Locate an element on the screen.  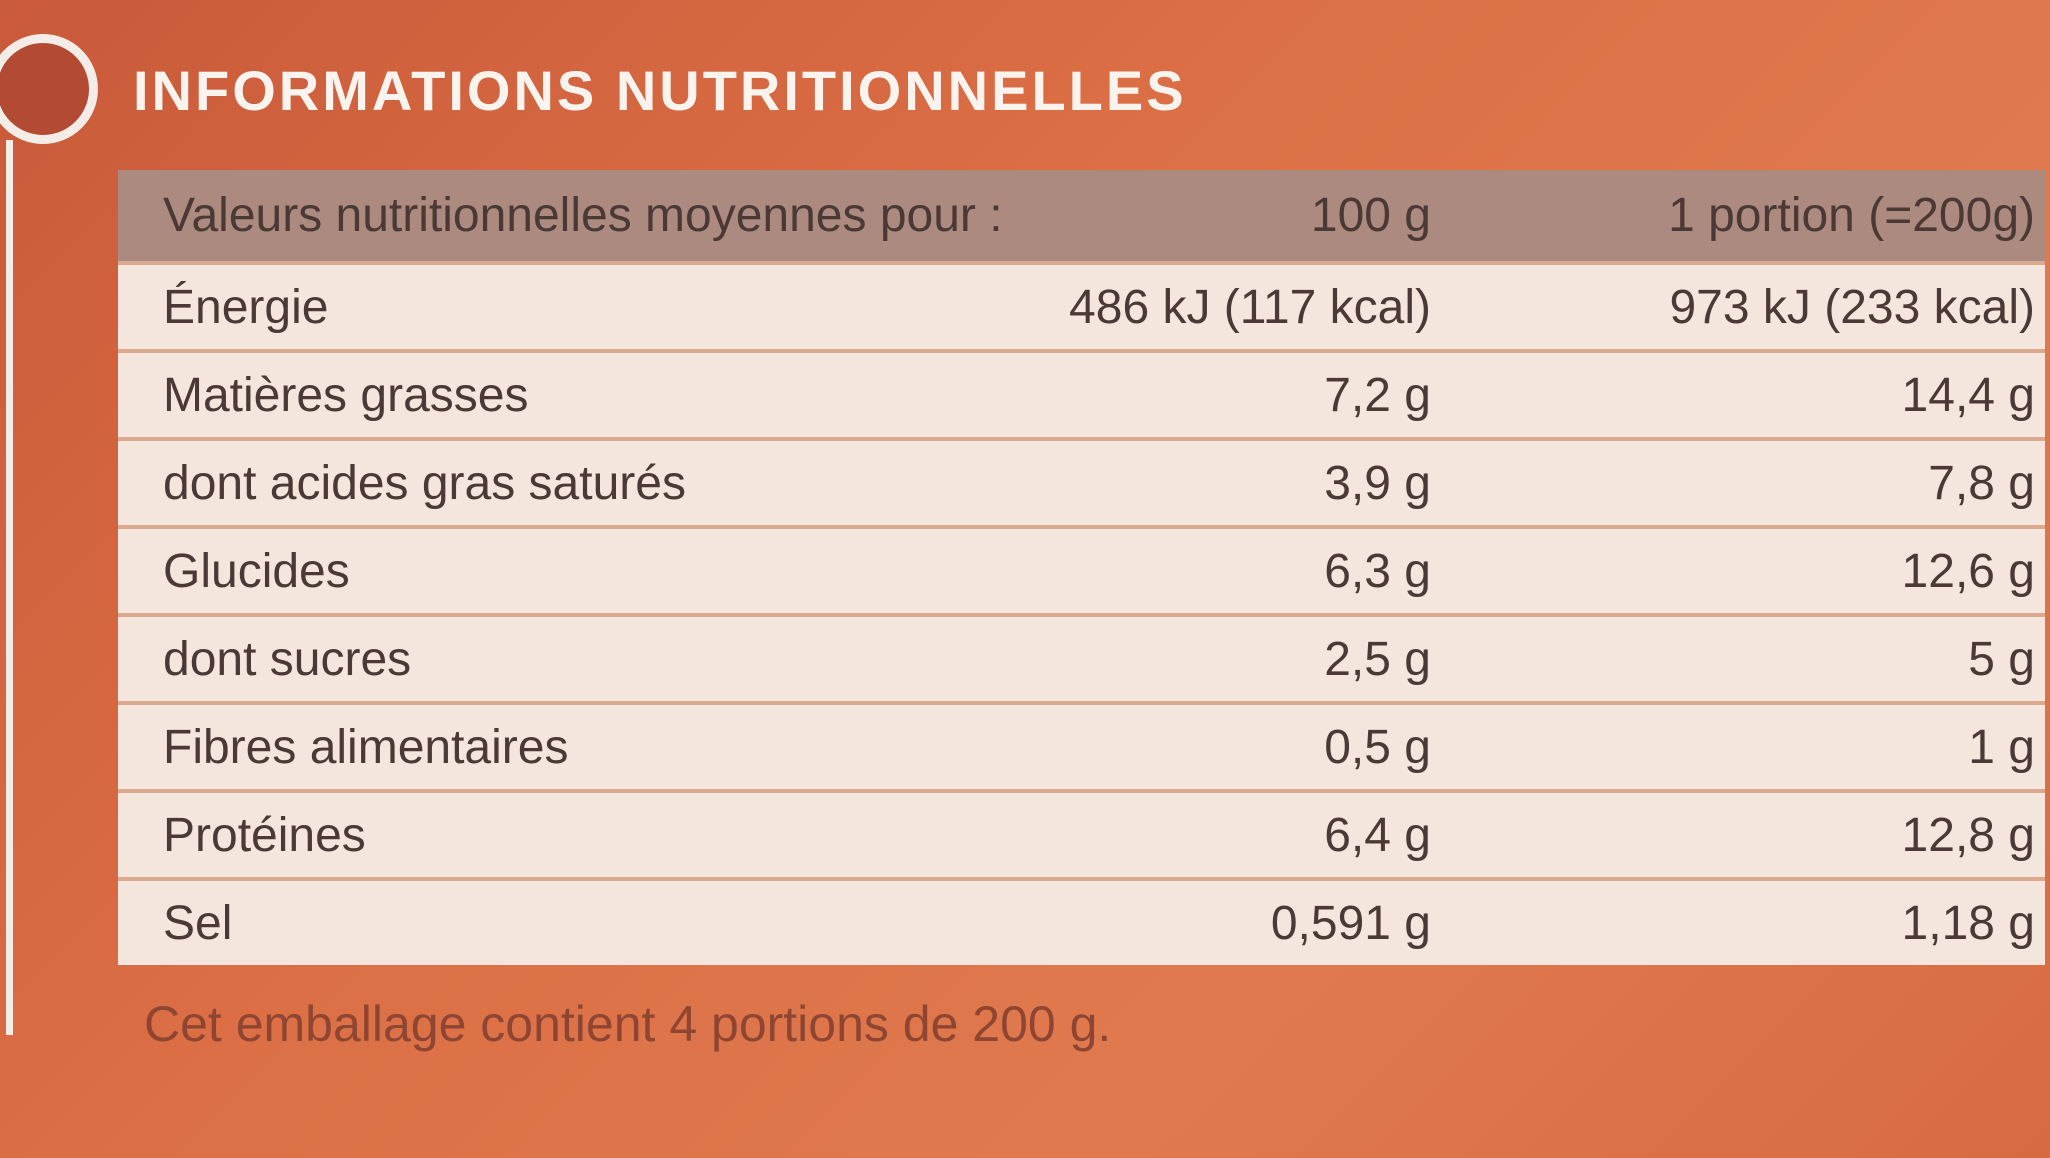
title: INFORMATIONS NUTRITIONNELLES is located at coordinates (660, 90).